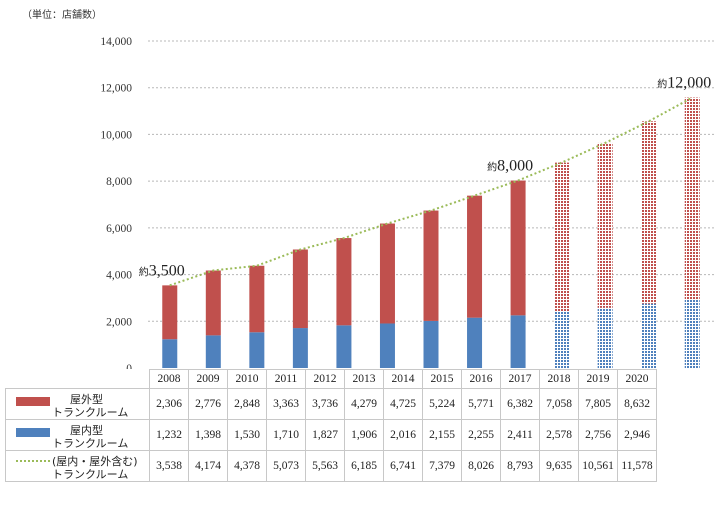 Image resolution: width=720 pixels, height=505 pixels. I want to click on table-cell: 2,776, so click(208, 404).